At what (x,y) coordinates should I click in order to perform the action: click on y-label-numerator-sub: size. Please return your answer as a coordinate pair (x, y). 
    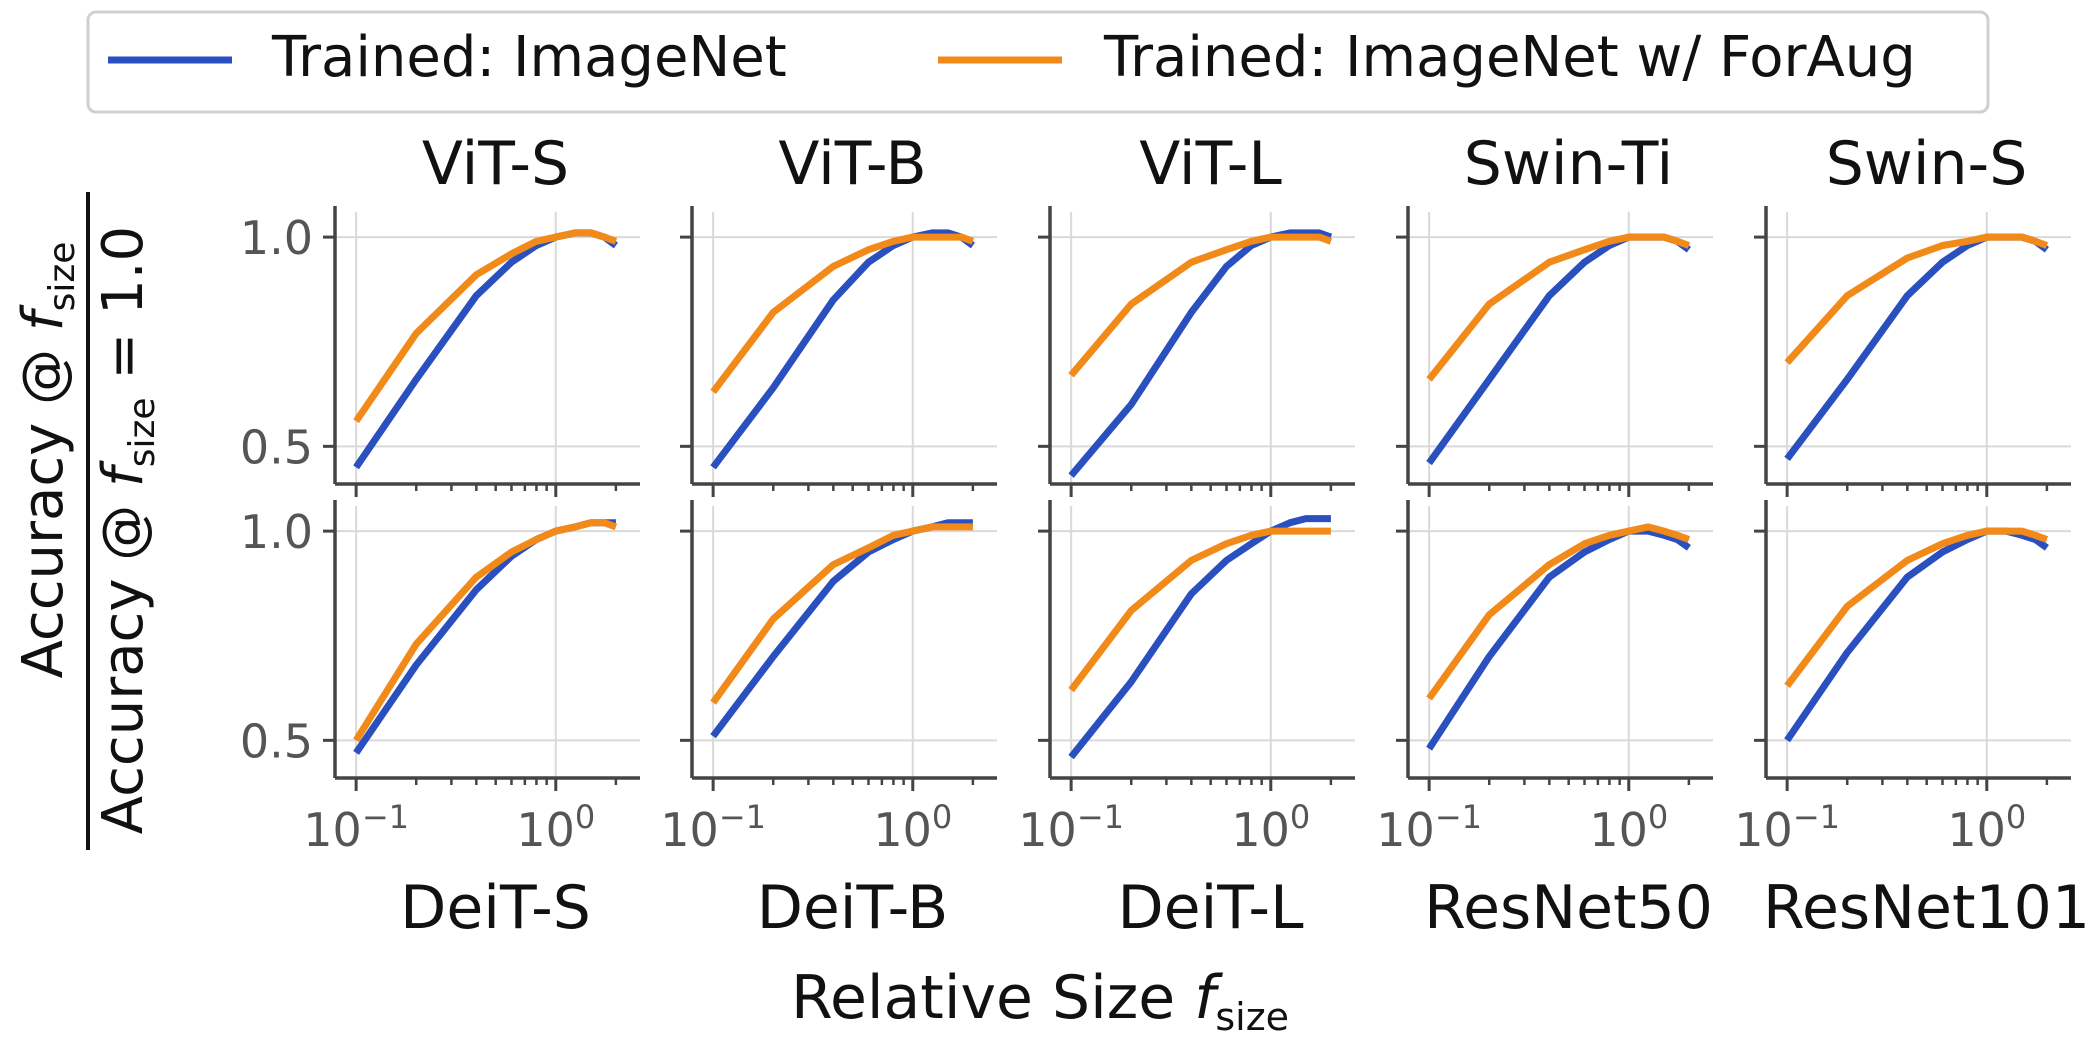
    Looking at the image, I should click on (62, 277).